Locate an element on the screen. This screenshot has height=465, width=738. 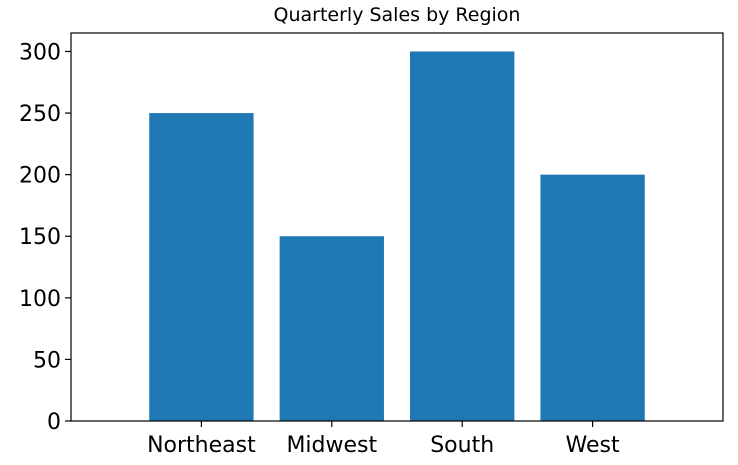
bar-south is located at coordinates (462, 236).